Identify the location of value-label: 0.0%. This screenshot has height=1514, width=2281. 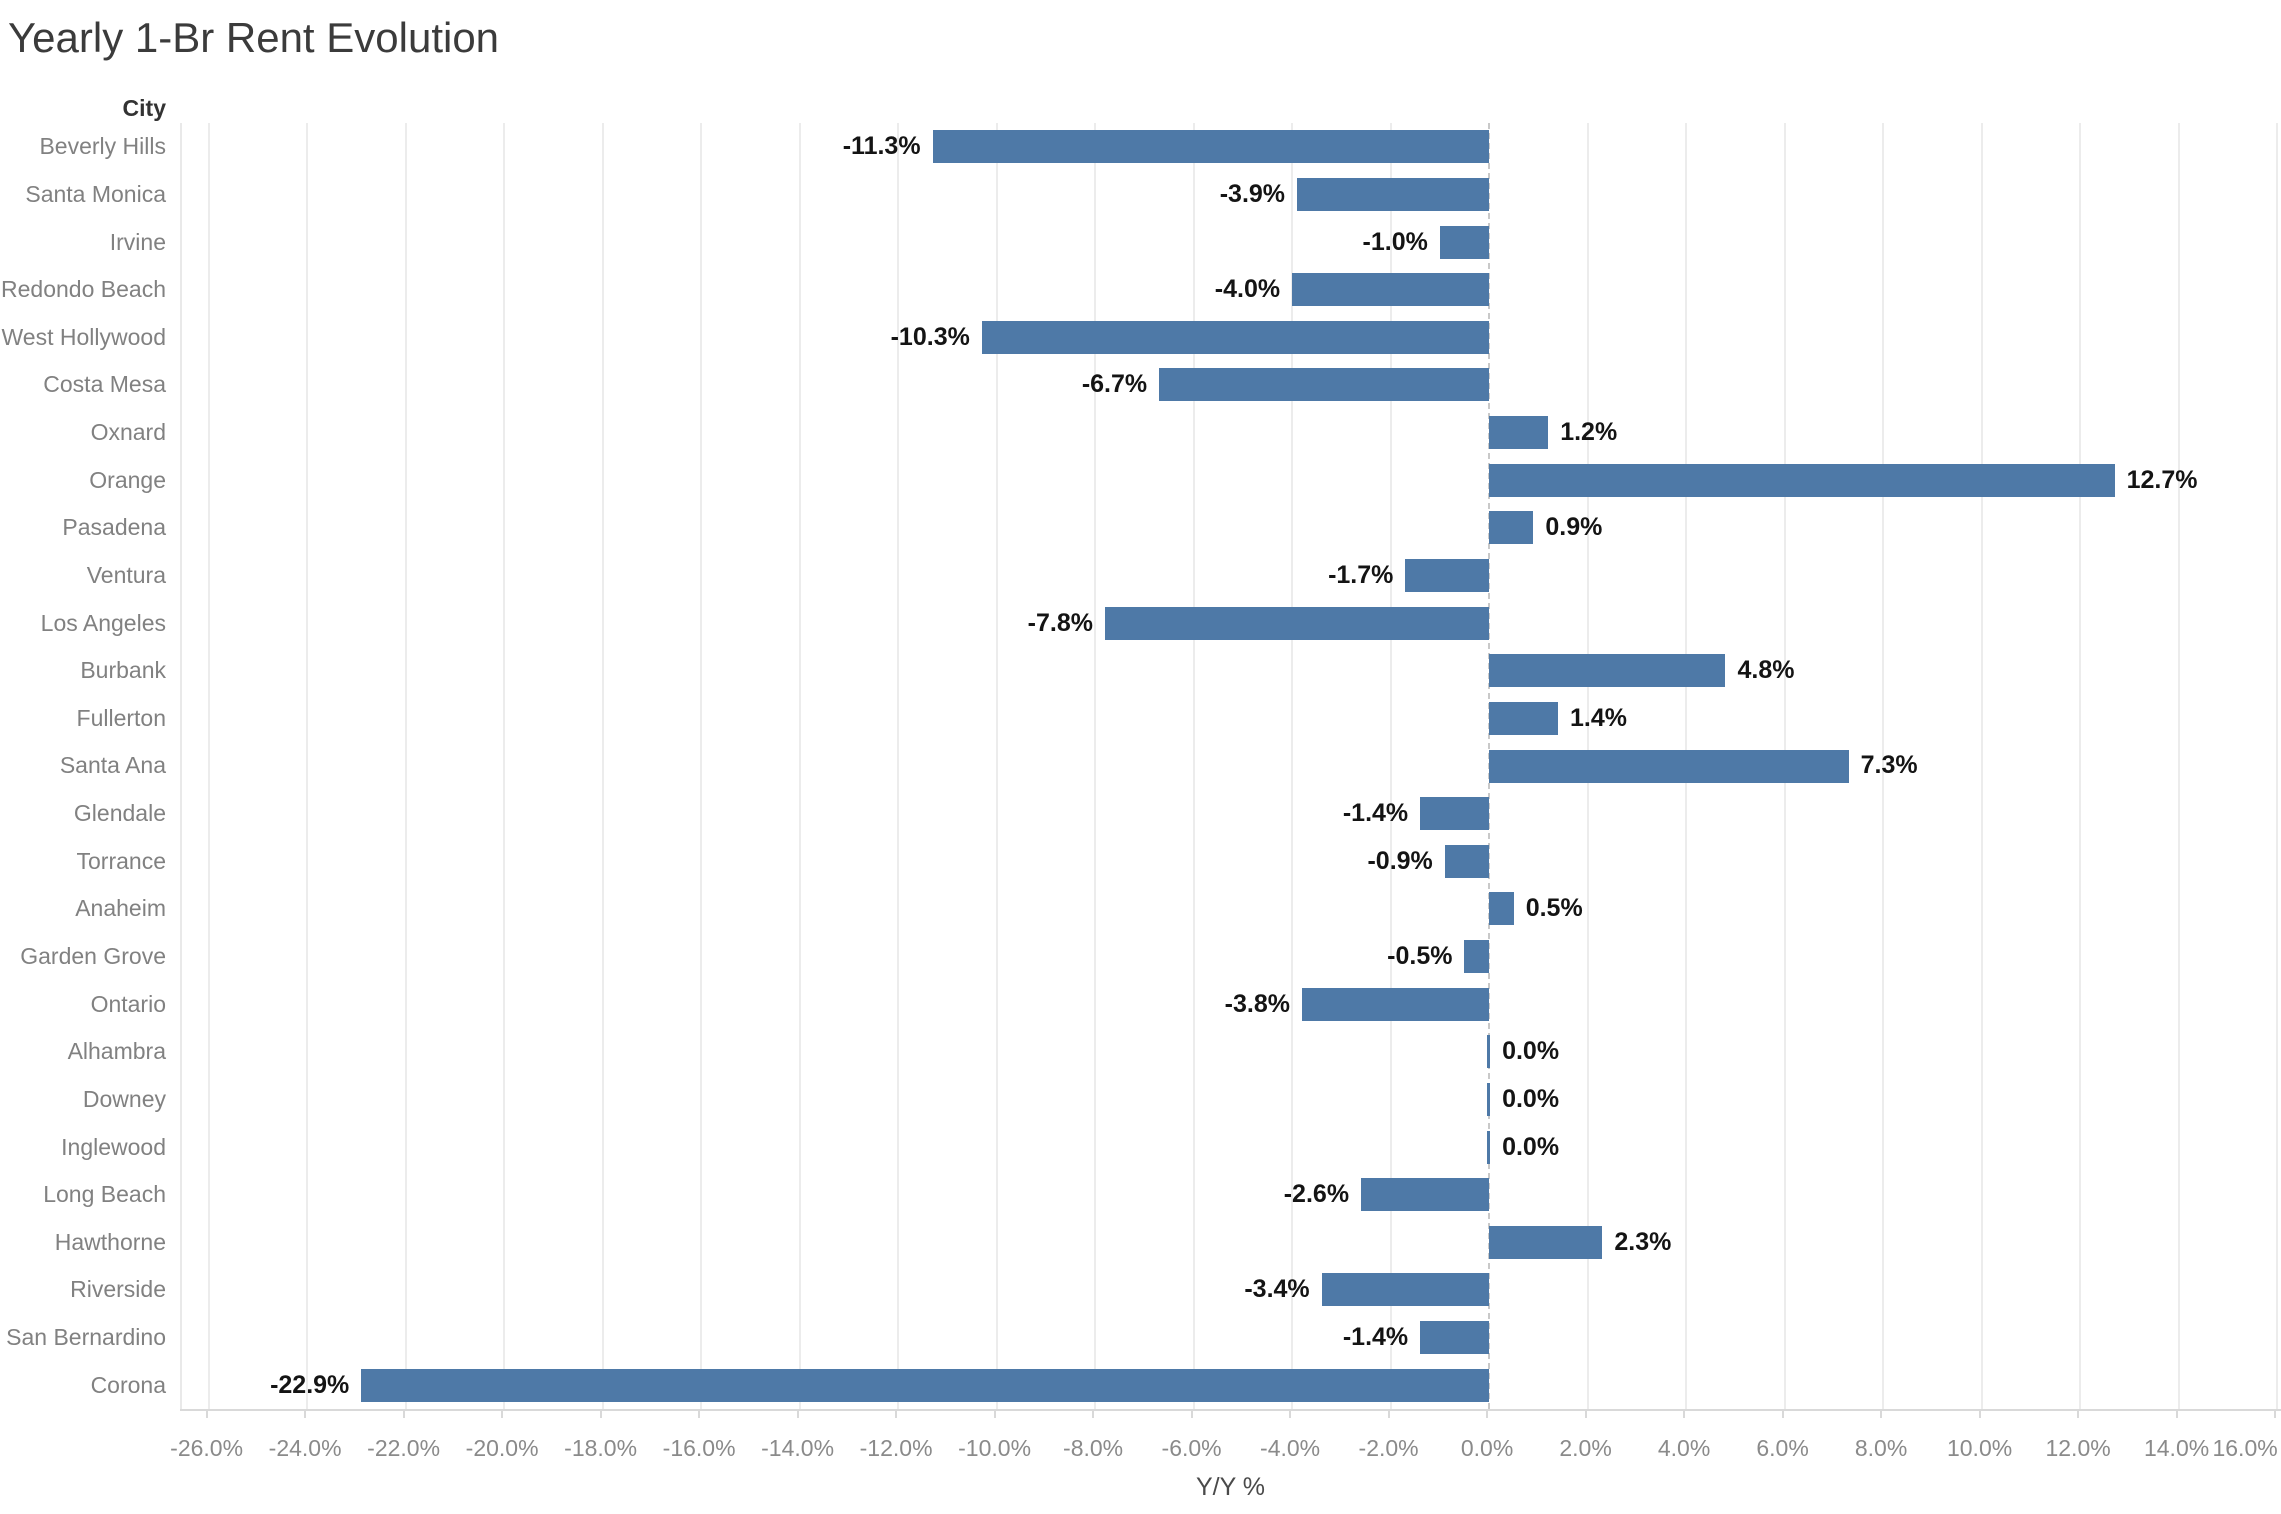
(1531, 1051).